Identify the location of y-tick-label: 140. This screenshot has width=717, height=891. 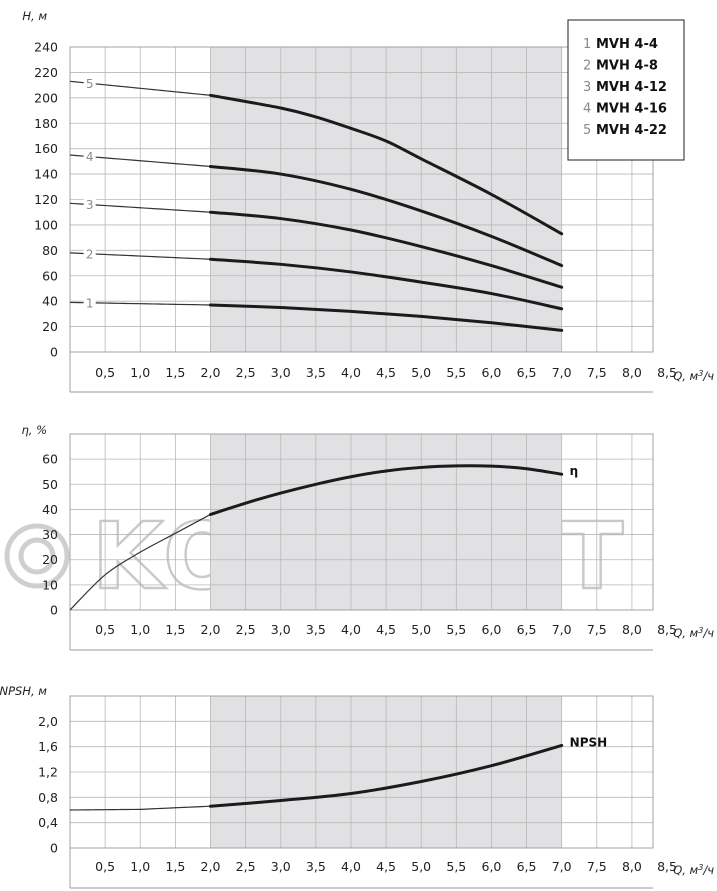
(46, 174).